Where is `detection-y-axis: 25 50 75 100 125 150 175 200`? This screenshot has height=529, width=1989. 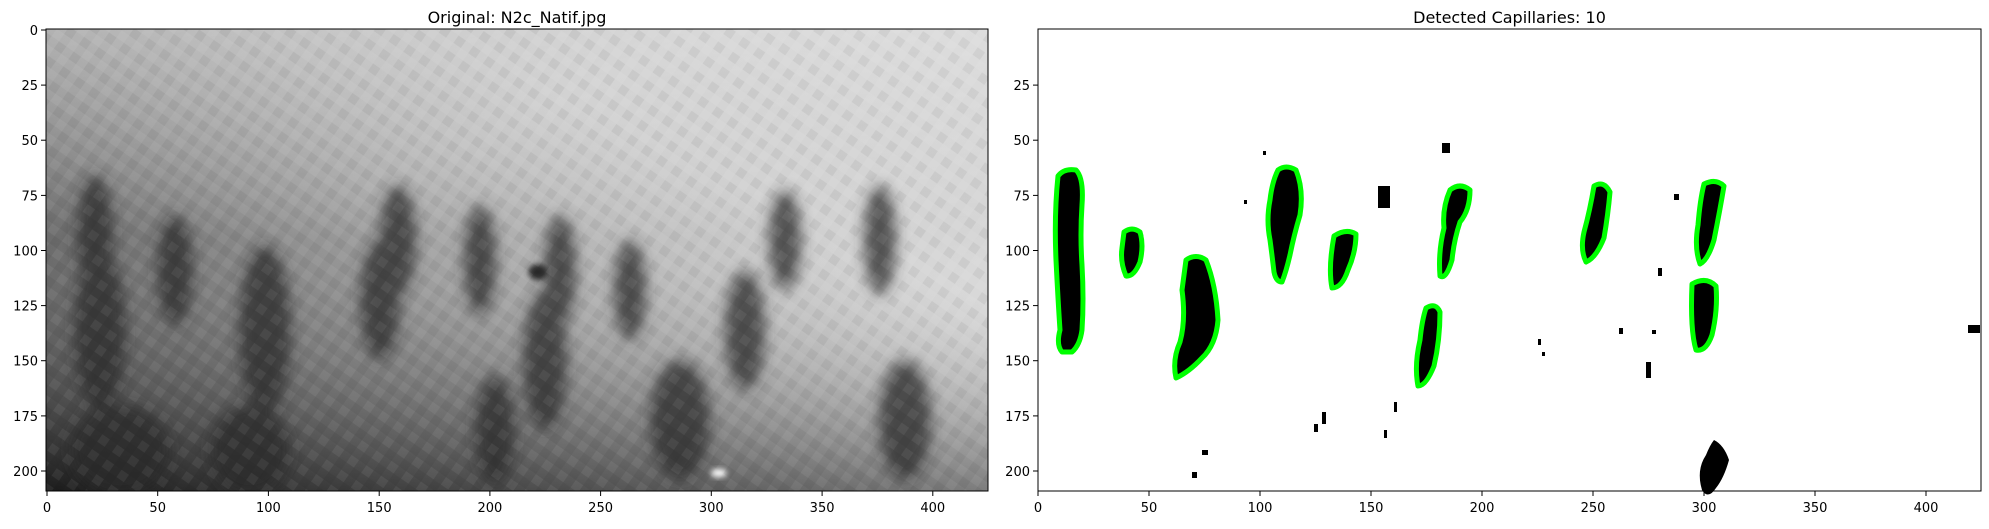
detection-y-axis: 25 50 75 100 125 150 175 200 is located at coordinates (1021, 279).